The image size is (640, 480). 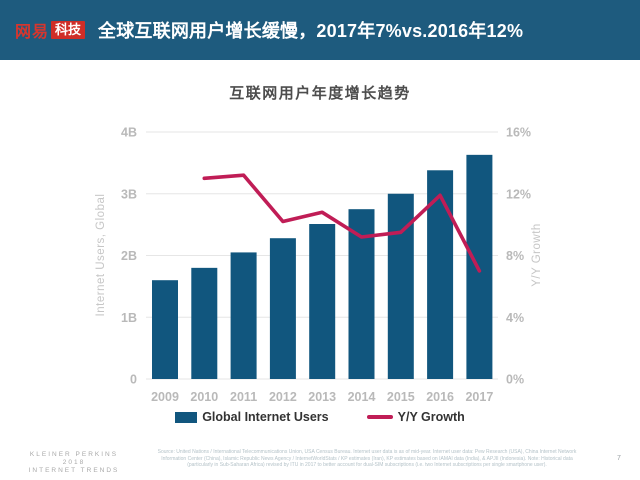 What do you see at coordinates (282, 308) in the screenshot?
I see `bar-2012` at bounding box center [282, 308].